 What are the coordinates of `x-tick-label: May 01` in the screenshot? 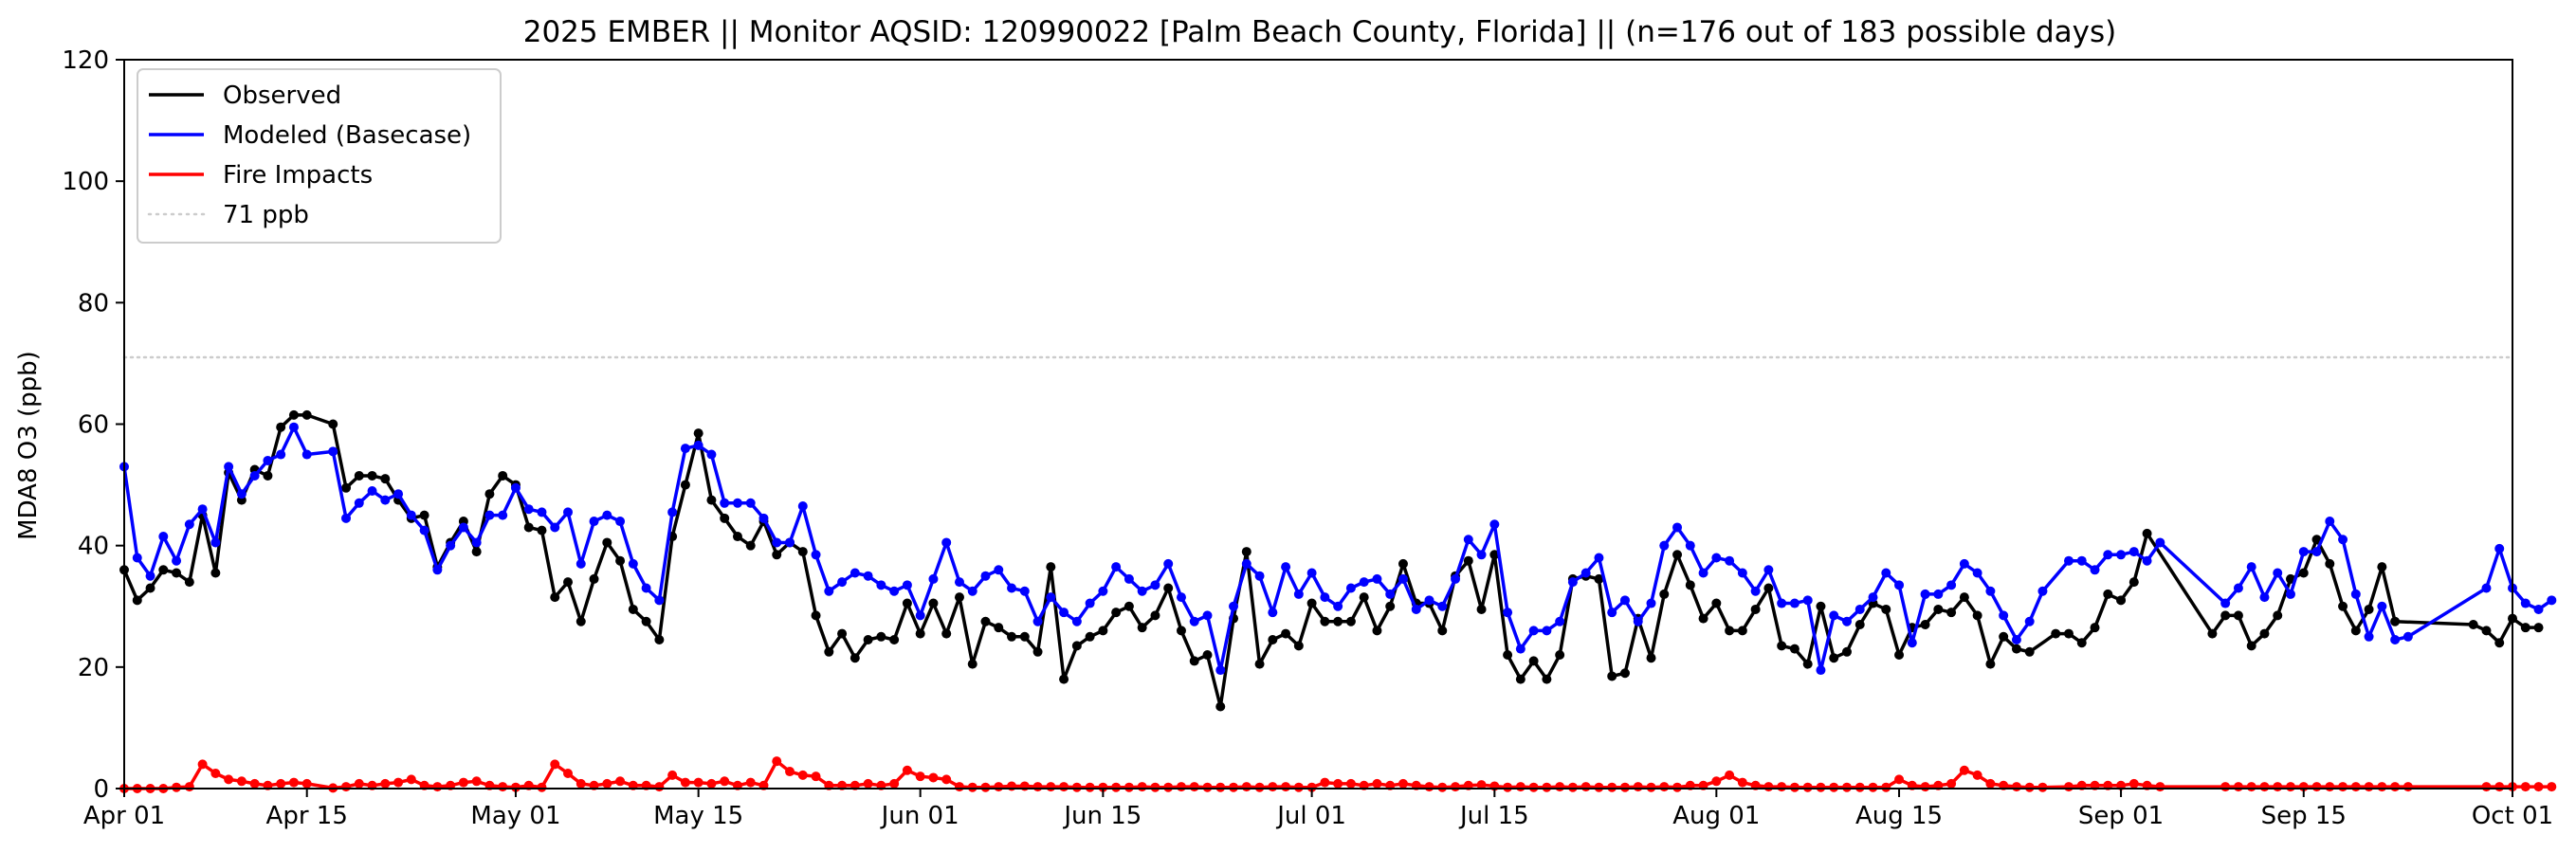 It's located at (515, 816).